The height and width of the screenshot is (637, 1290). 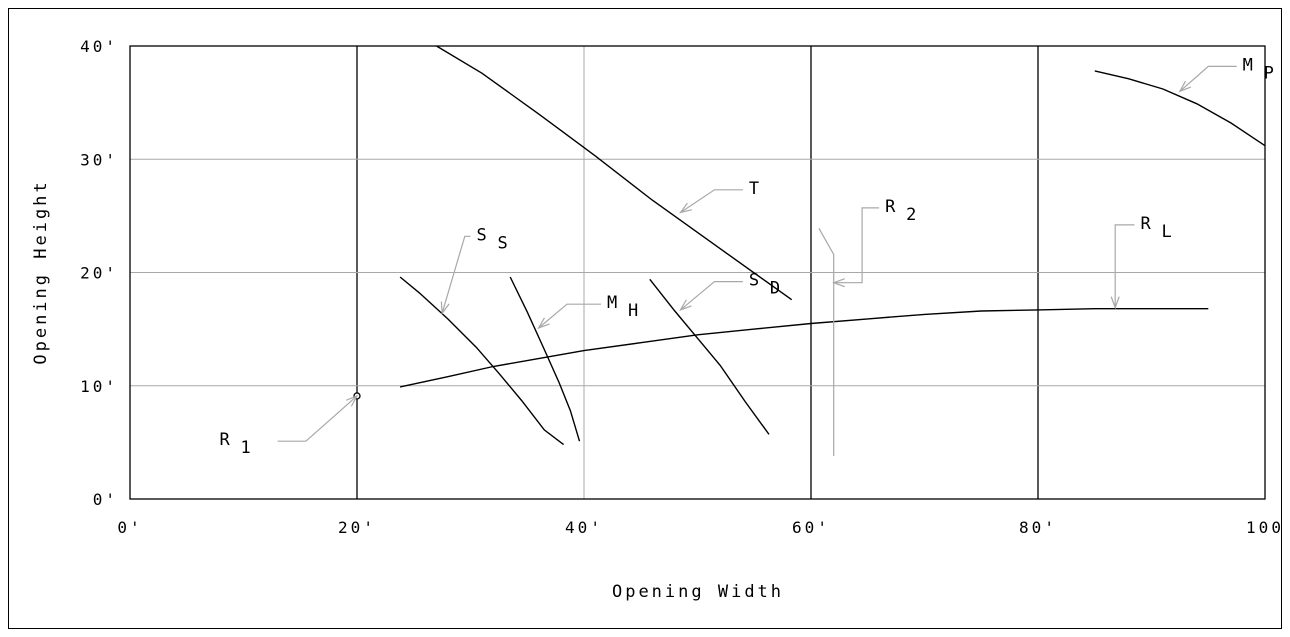 I want to click on series-line-t, so click(x=614, y=173).